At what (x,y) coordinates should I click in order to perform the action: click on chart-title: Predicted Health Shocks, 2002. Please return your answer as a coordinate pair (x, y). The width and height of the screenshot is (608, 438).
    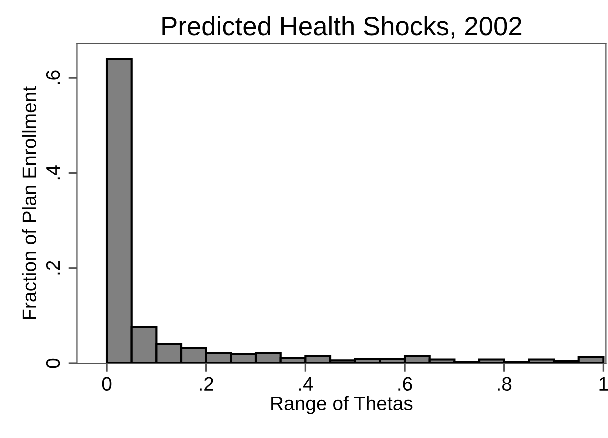
    Looking at the image, I should click on (342, 27).